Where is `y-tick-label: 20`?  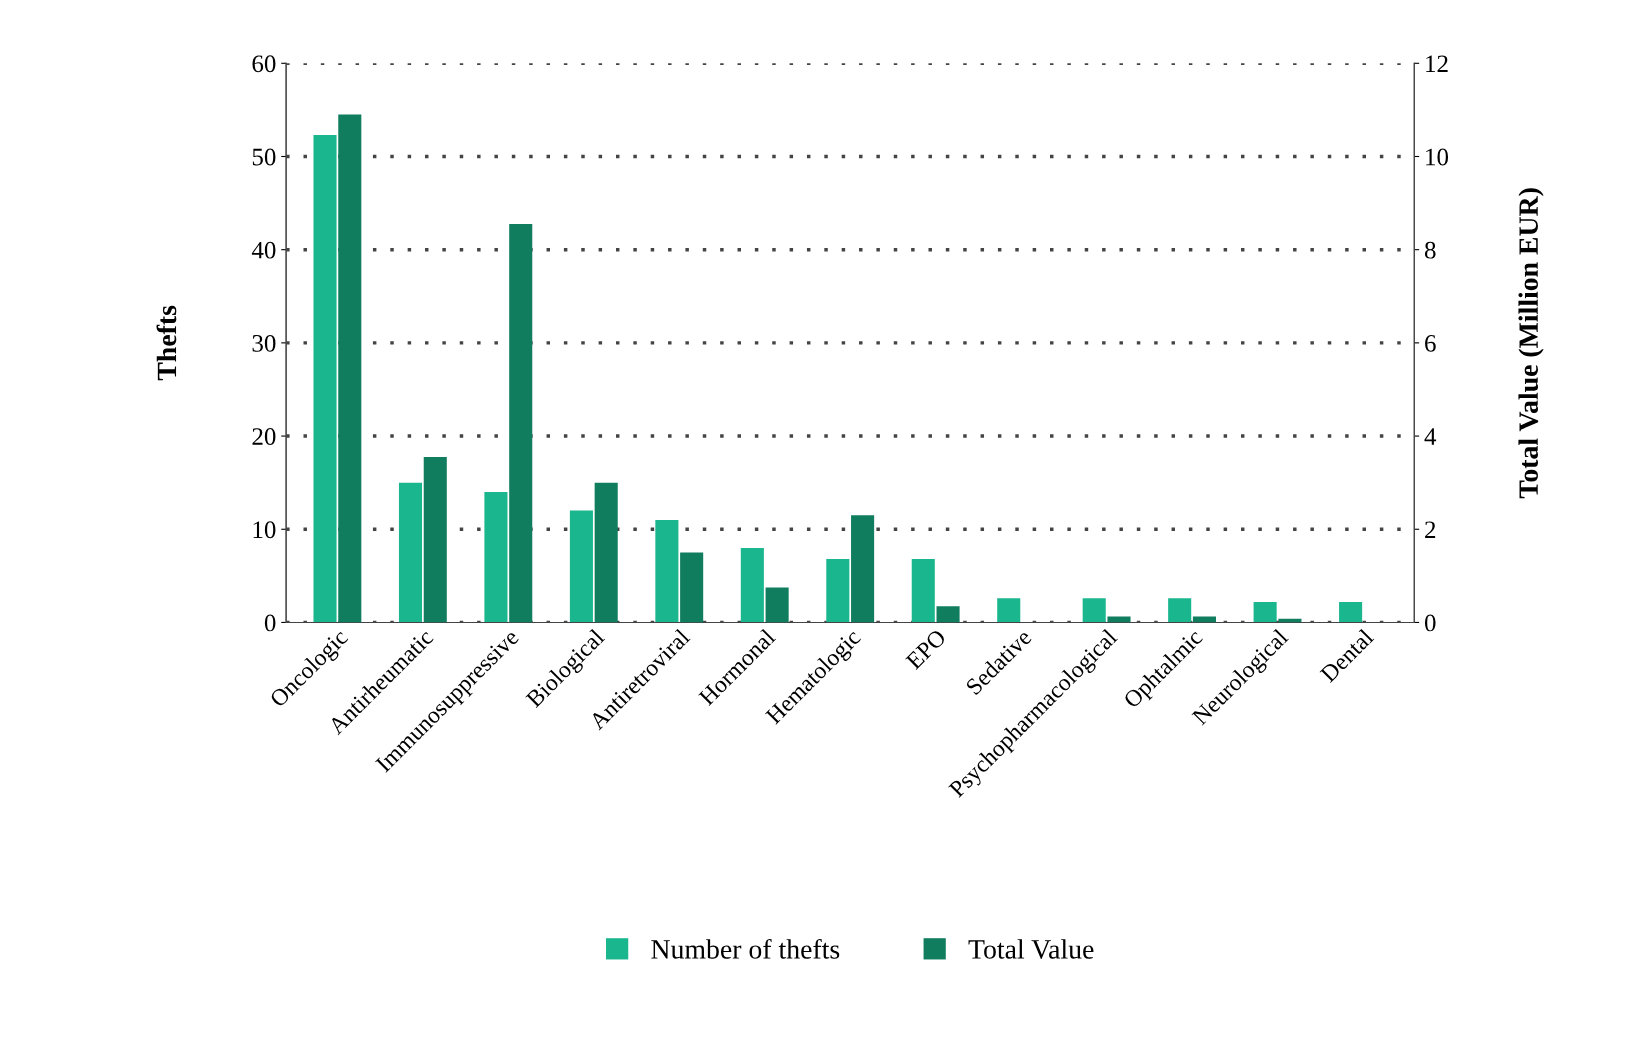 y-tick-label: 20 is located at coordinates (264, 436).